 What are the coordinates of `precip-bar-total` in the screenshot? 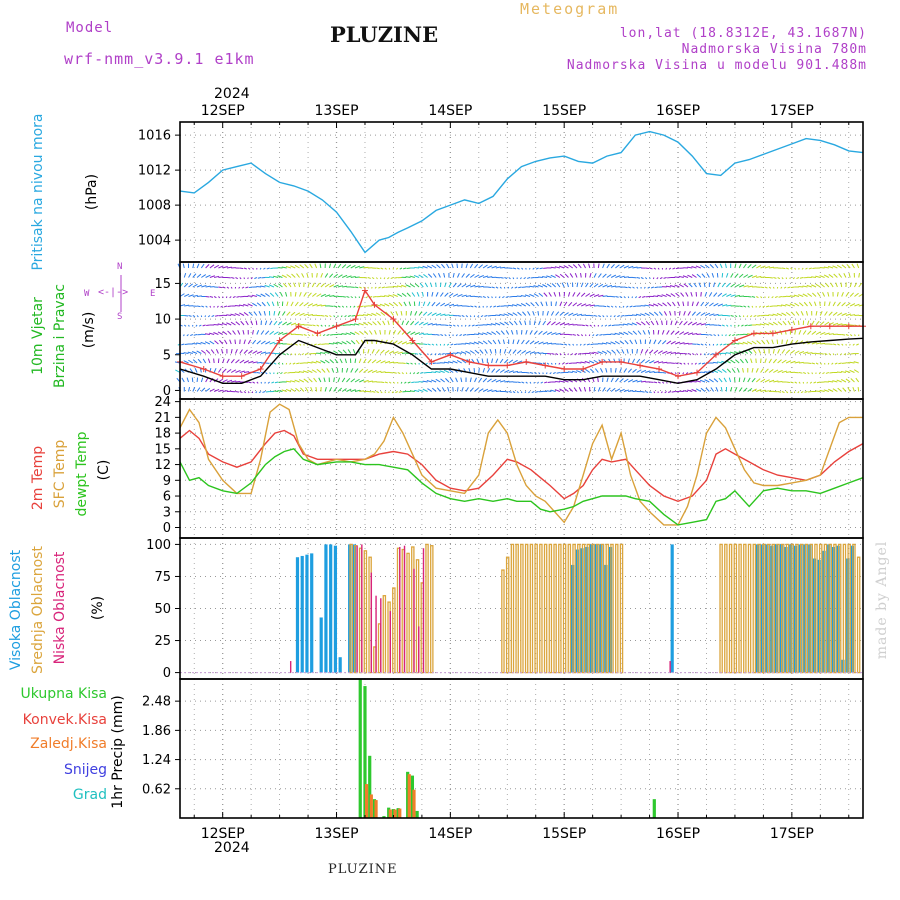 It's located at (384, 817).